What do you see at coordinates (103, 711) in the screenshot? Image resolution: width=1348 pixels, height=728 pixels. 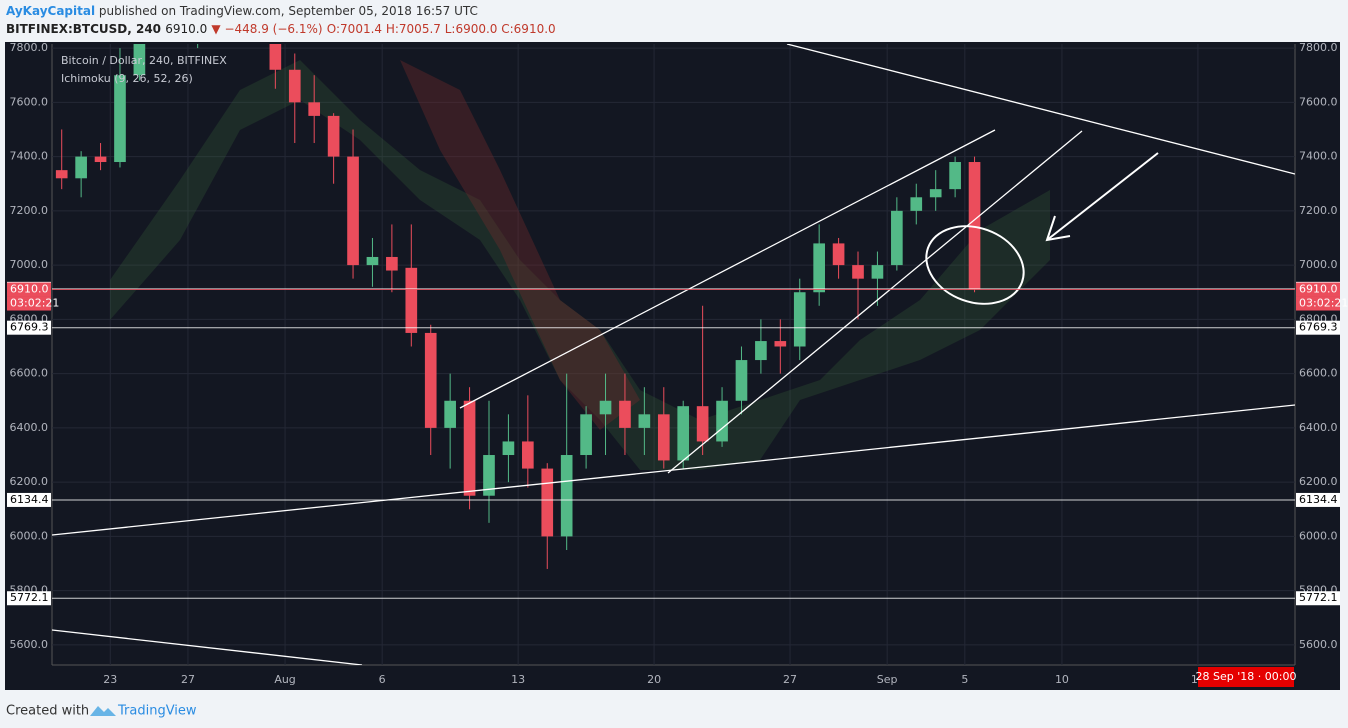 I see `logo` at bounding box center [103, 711].